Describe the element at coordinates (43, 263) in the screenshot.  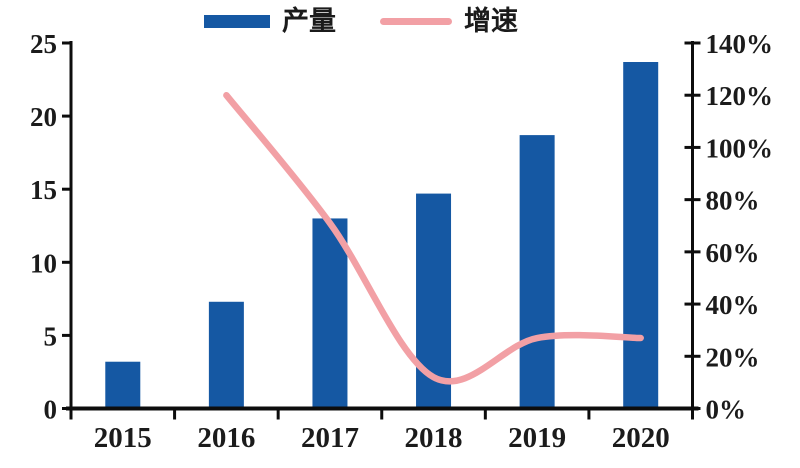
I see `left-axis-tick-label: 10` at that location.